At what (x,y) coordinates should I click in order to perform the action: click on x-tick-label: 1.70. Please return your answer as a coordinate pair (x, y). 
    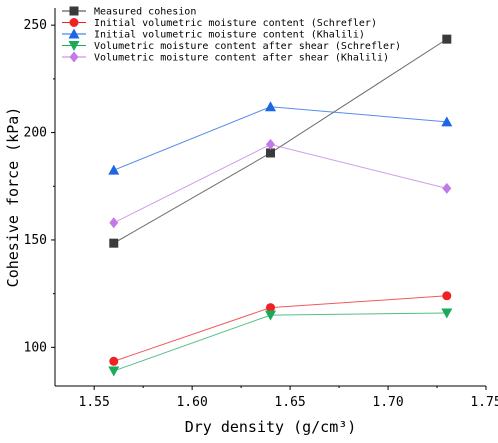
    Looking at the image, I should click on (387, 402).